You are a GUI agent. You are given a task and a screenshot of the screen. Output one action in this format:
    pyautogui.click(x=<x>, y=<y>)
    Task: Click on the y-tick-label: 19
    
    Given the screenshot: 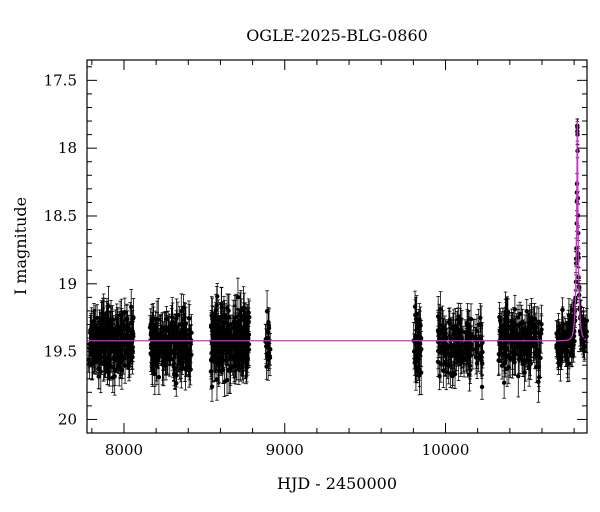 What is the action you would take?
    pyautogui.click(x=67, y=284)
    